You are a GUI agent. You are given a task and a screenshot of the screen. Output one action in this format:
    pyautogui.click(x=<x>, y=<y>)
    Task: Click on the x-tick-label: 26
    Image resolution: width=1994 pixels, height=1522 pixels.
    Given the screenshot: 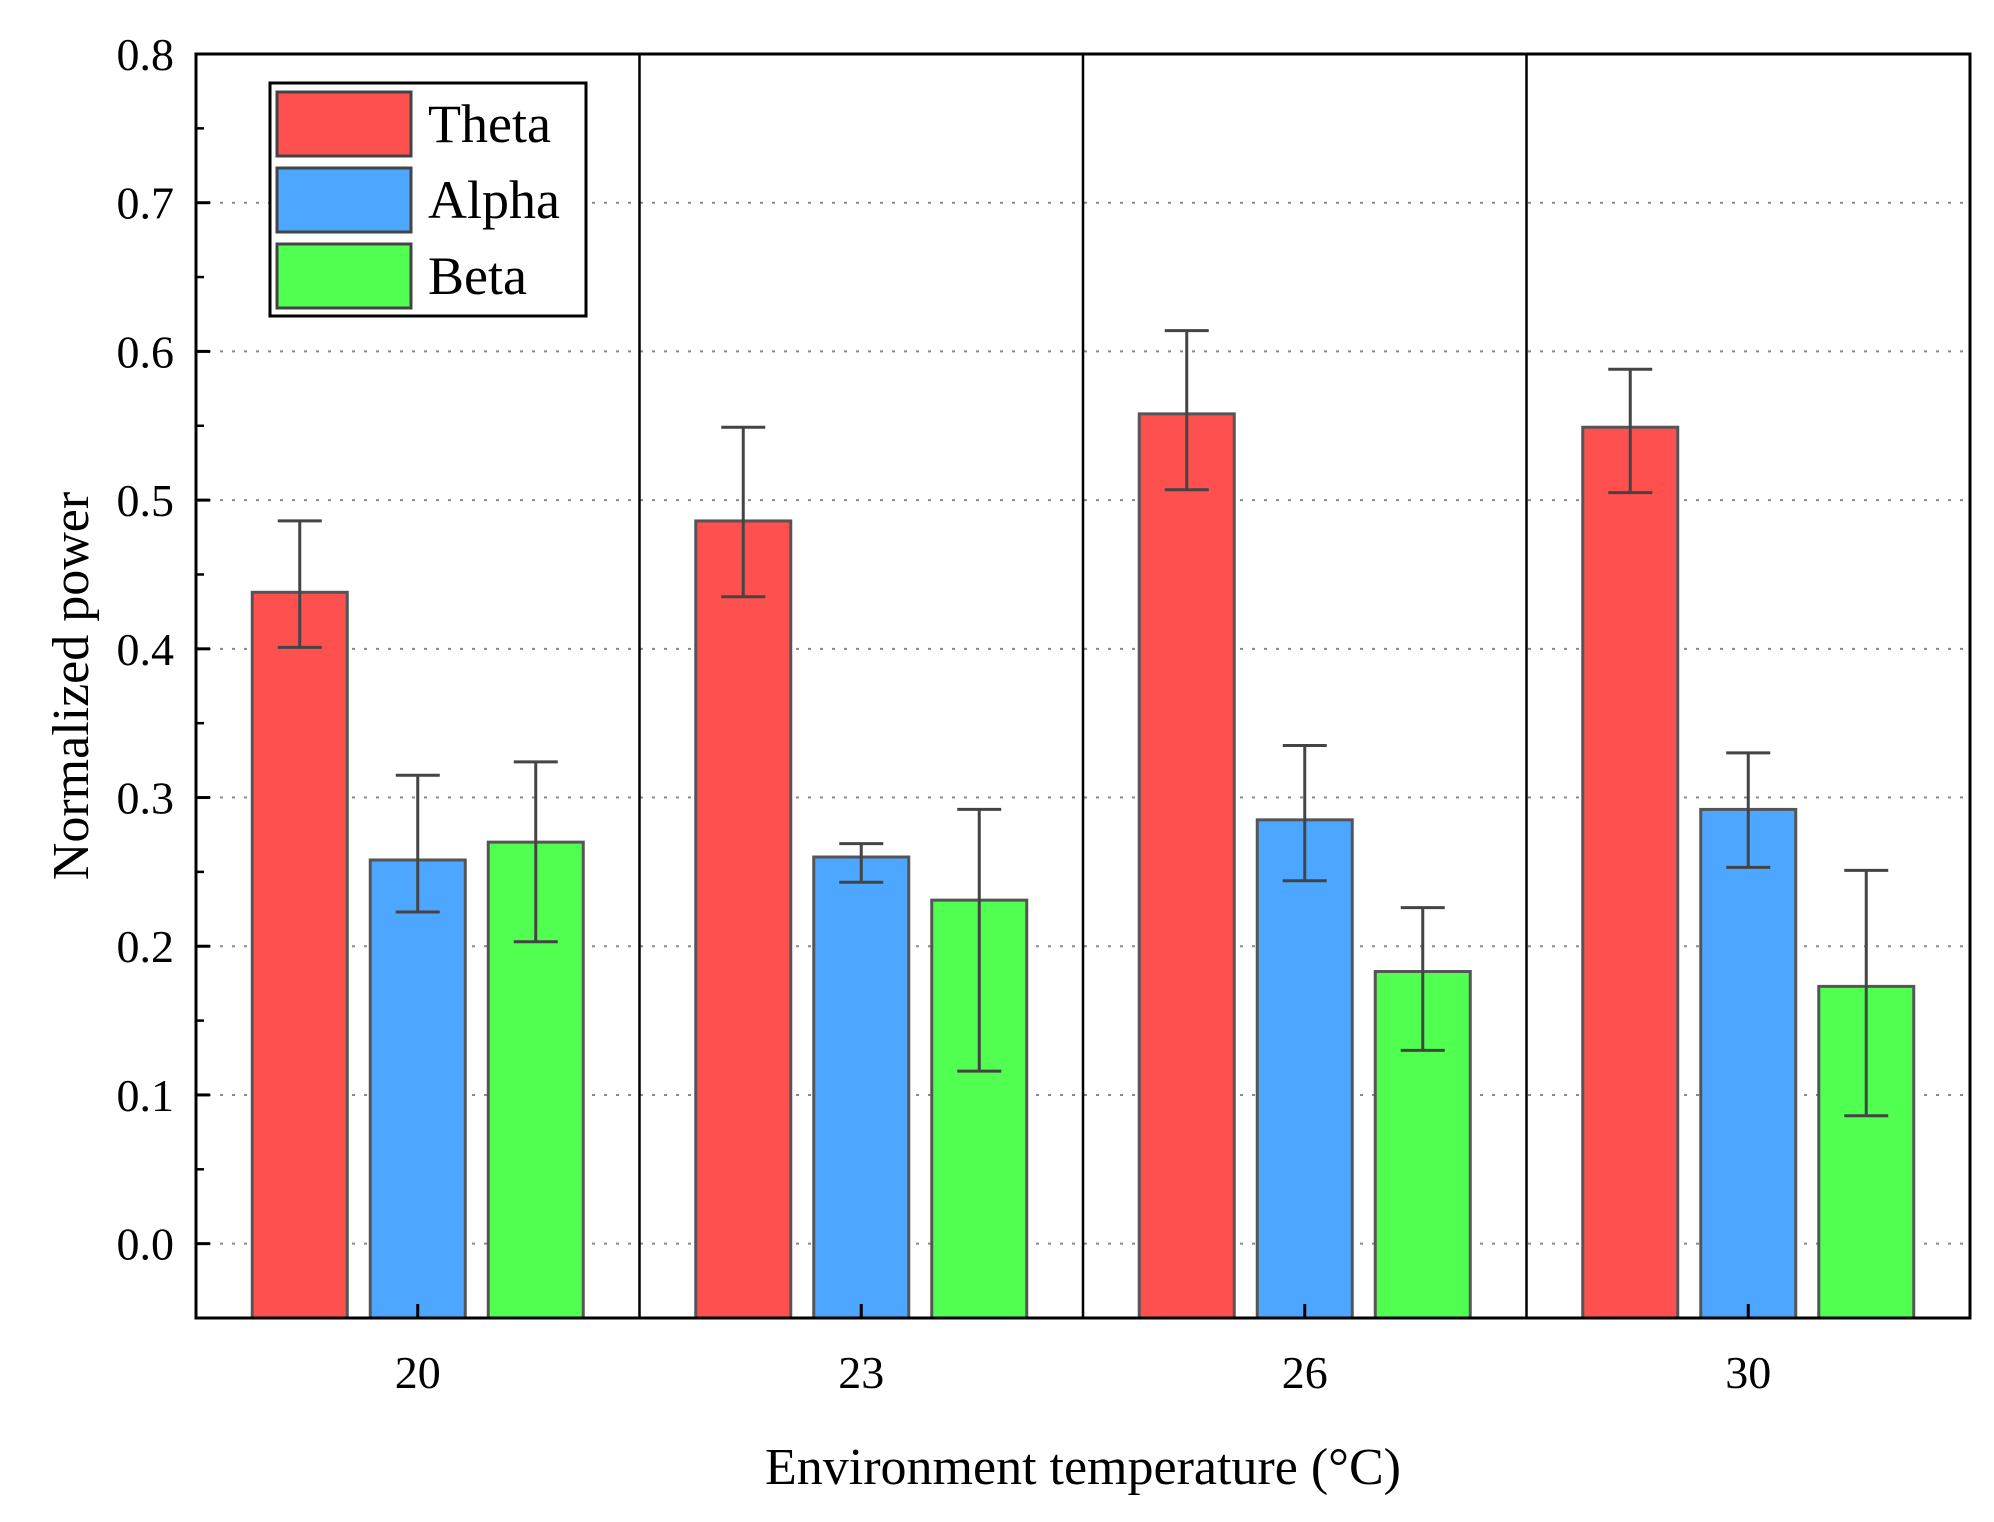 What is the action you would take?
    pyautogui.click(x=1305, y=1372)
    